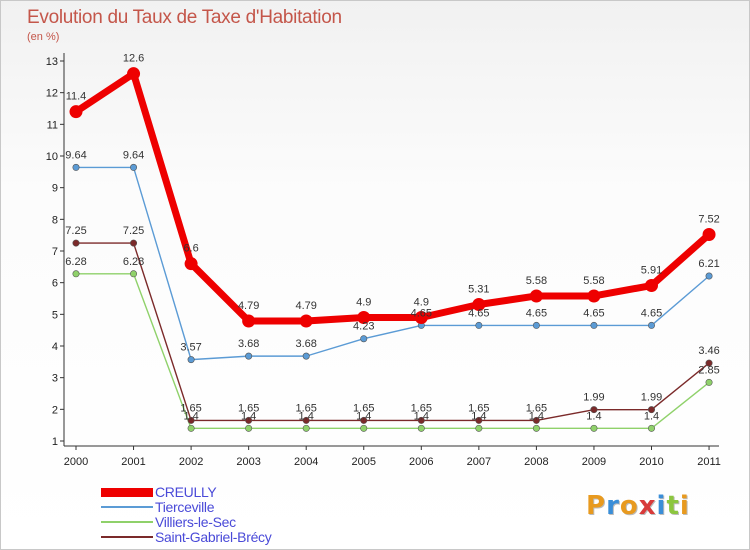 The image size is (750, 550). Describe the element at coordinates (305, 344) in the screenshot. I see `data-label: 3.68` at that location.